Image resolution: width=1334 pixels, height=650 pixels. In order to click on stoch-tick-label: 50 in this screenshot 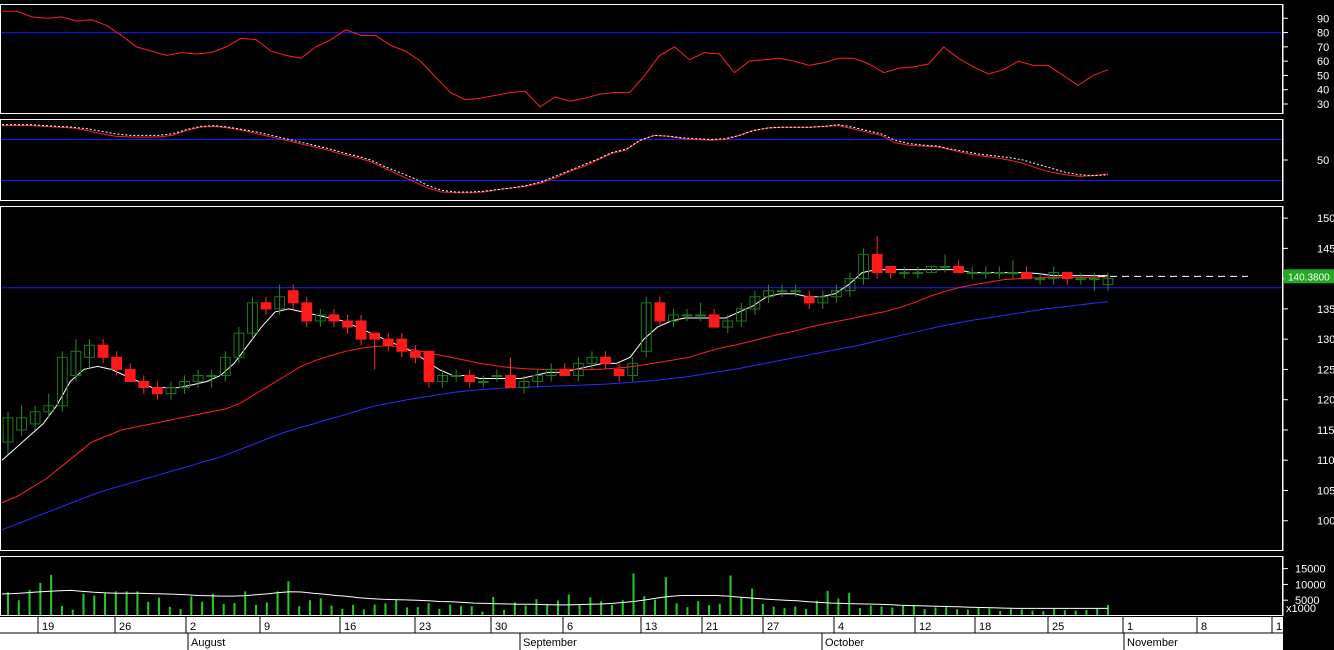, I will do `click(1323, 161)`.